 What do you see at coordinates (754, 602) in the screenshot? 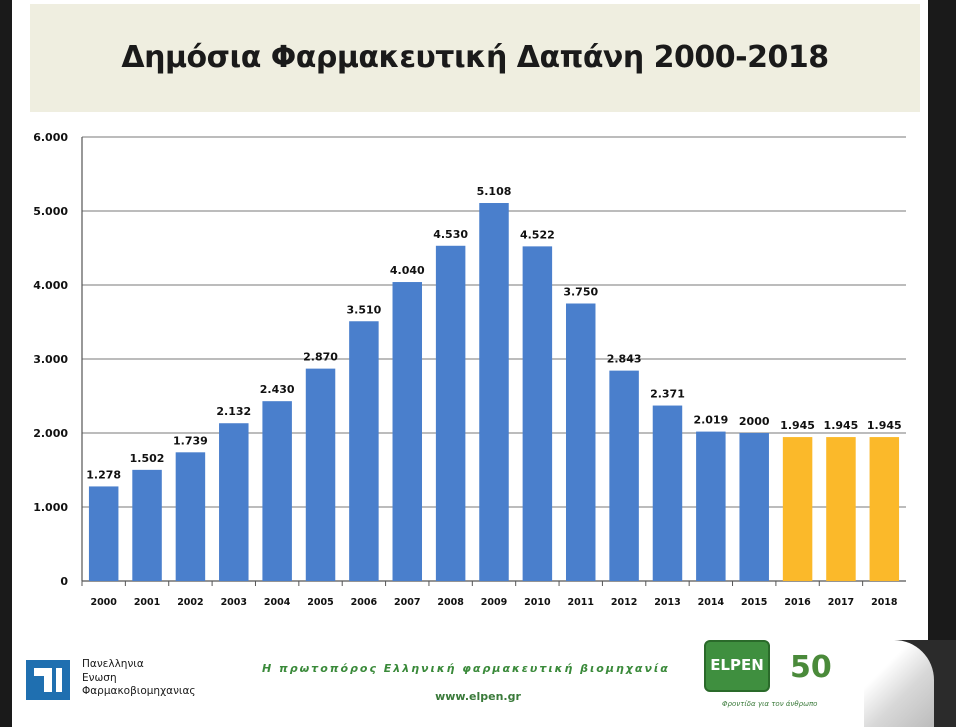
I see `x-tick-label: 2015` at bounding box center [754, 602].